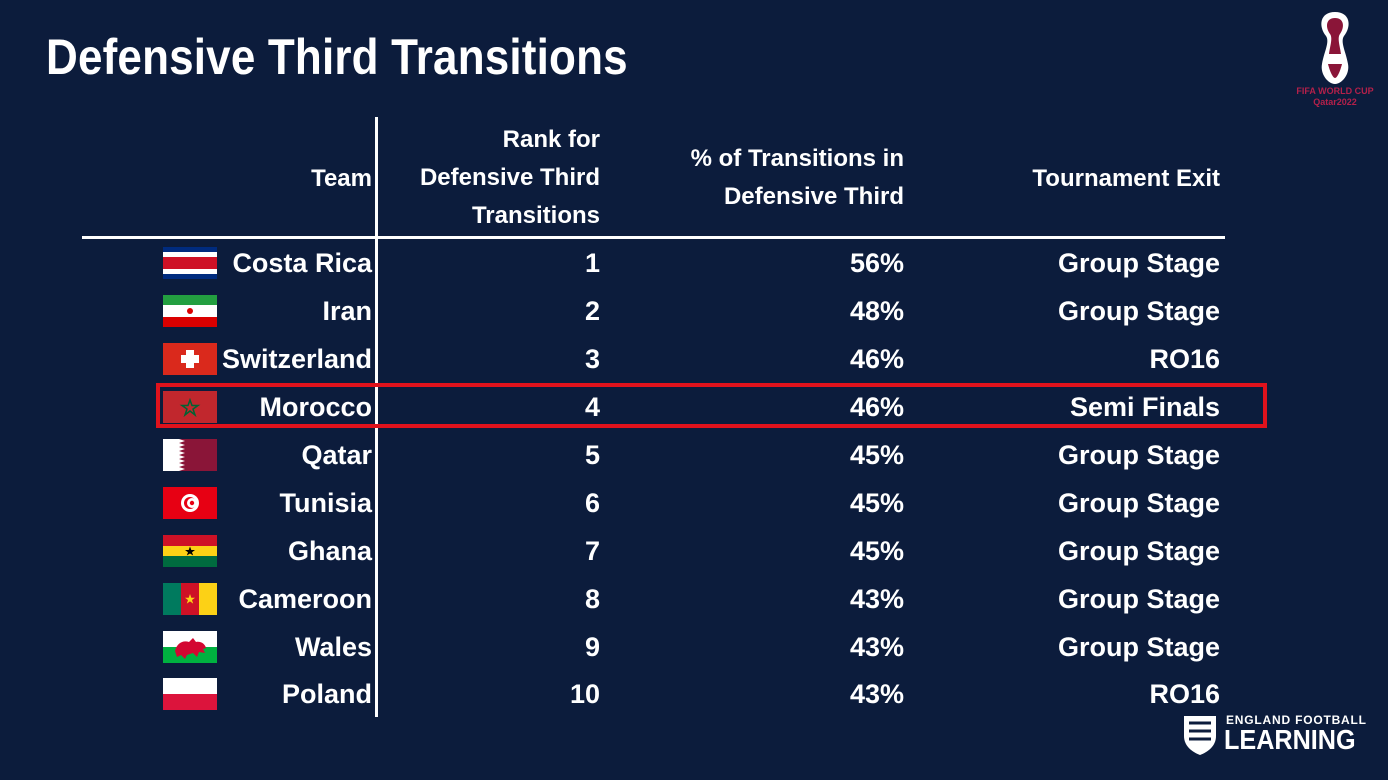 Image resolution: width=1388 pixels, height=780 pixels. I want to click on flag-costa-rica, so click(190, 263).